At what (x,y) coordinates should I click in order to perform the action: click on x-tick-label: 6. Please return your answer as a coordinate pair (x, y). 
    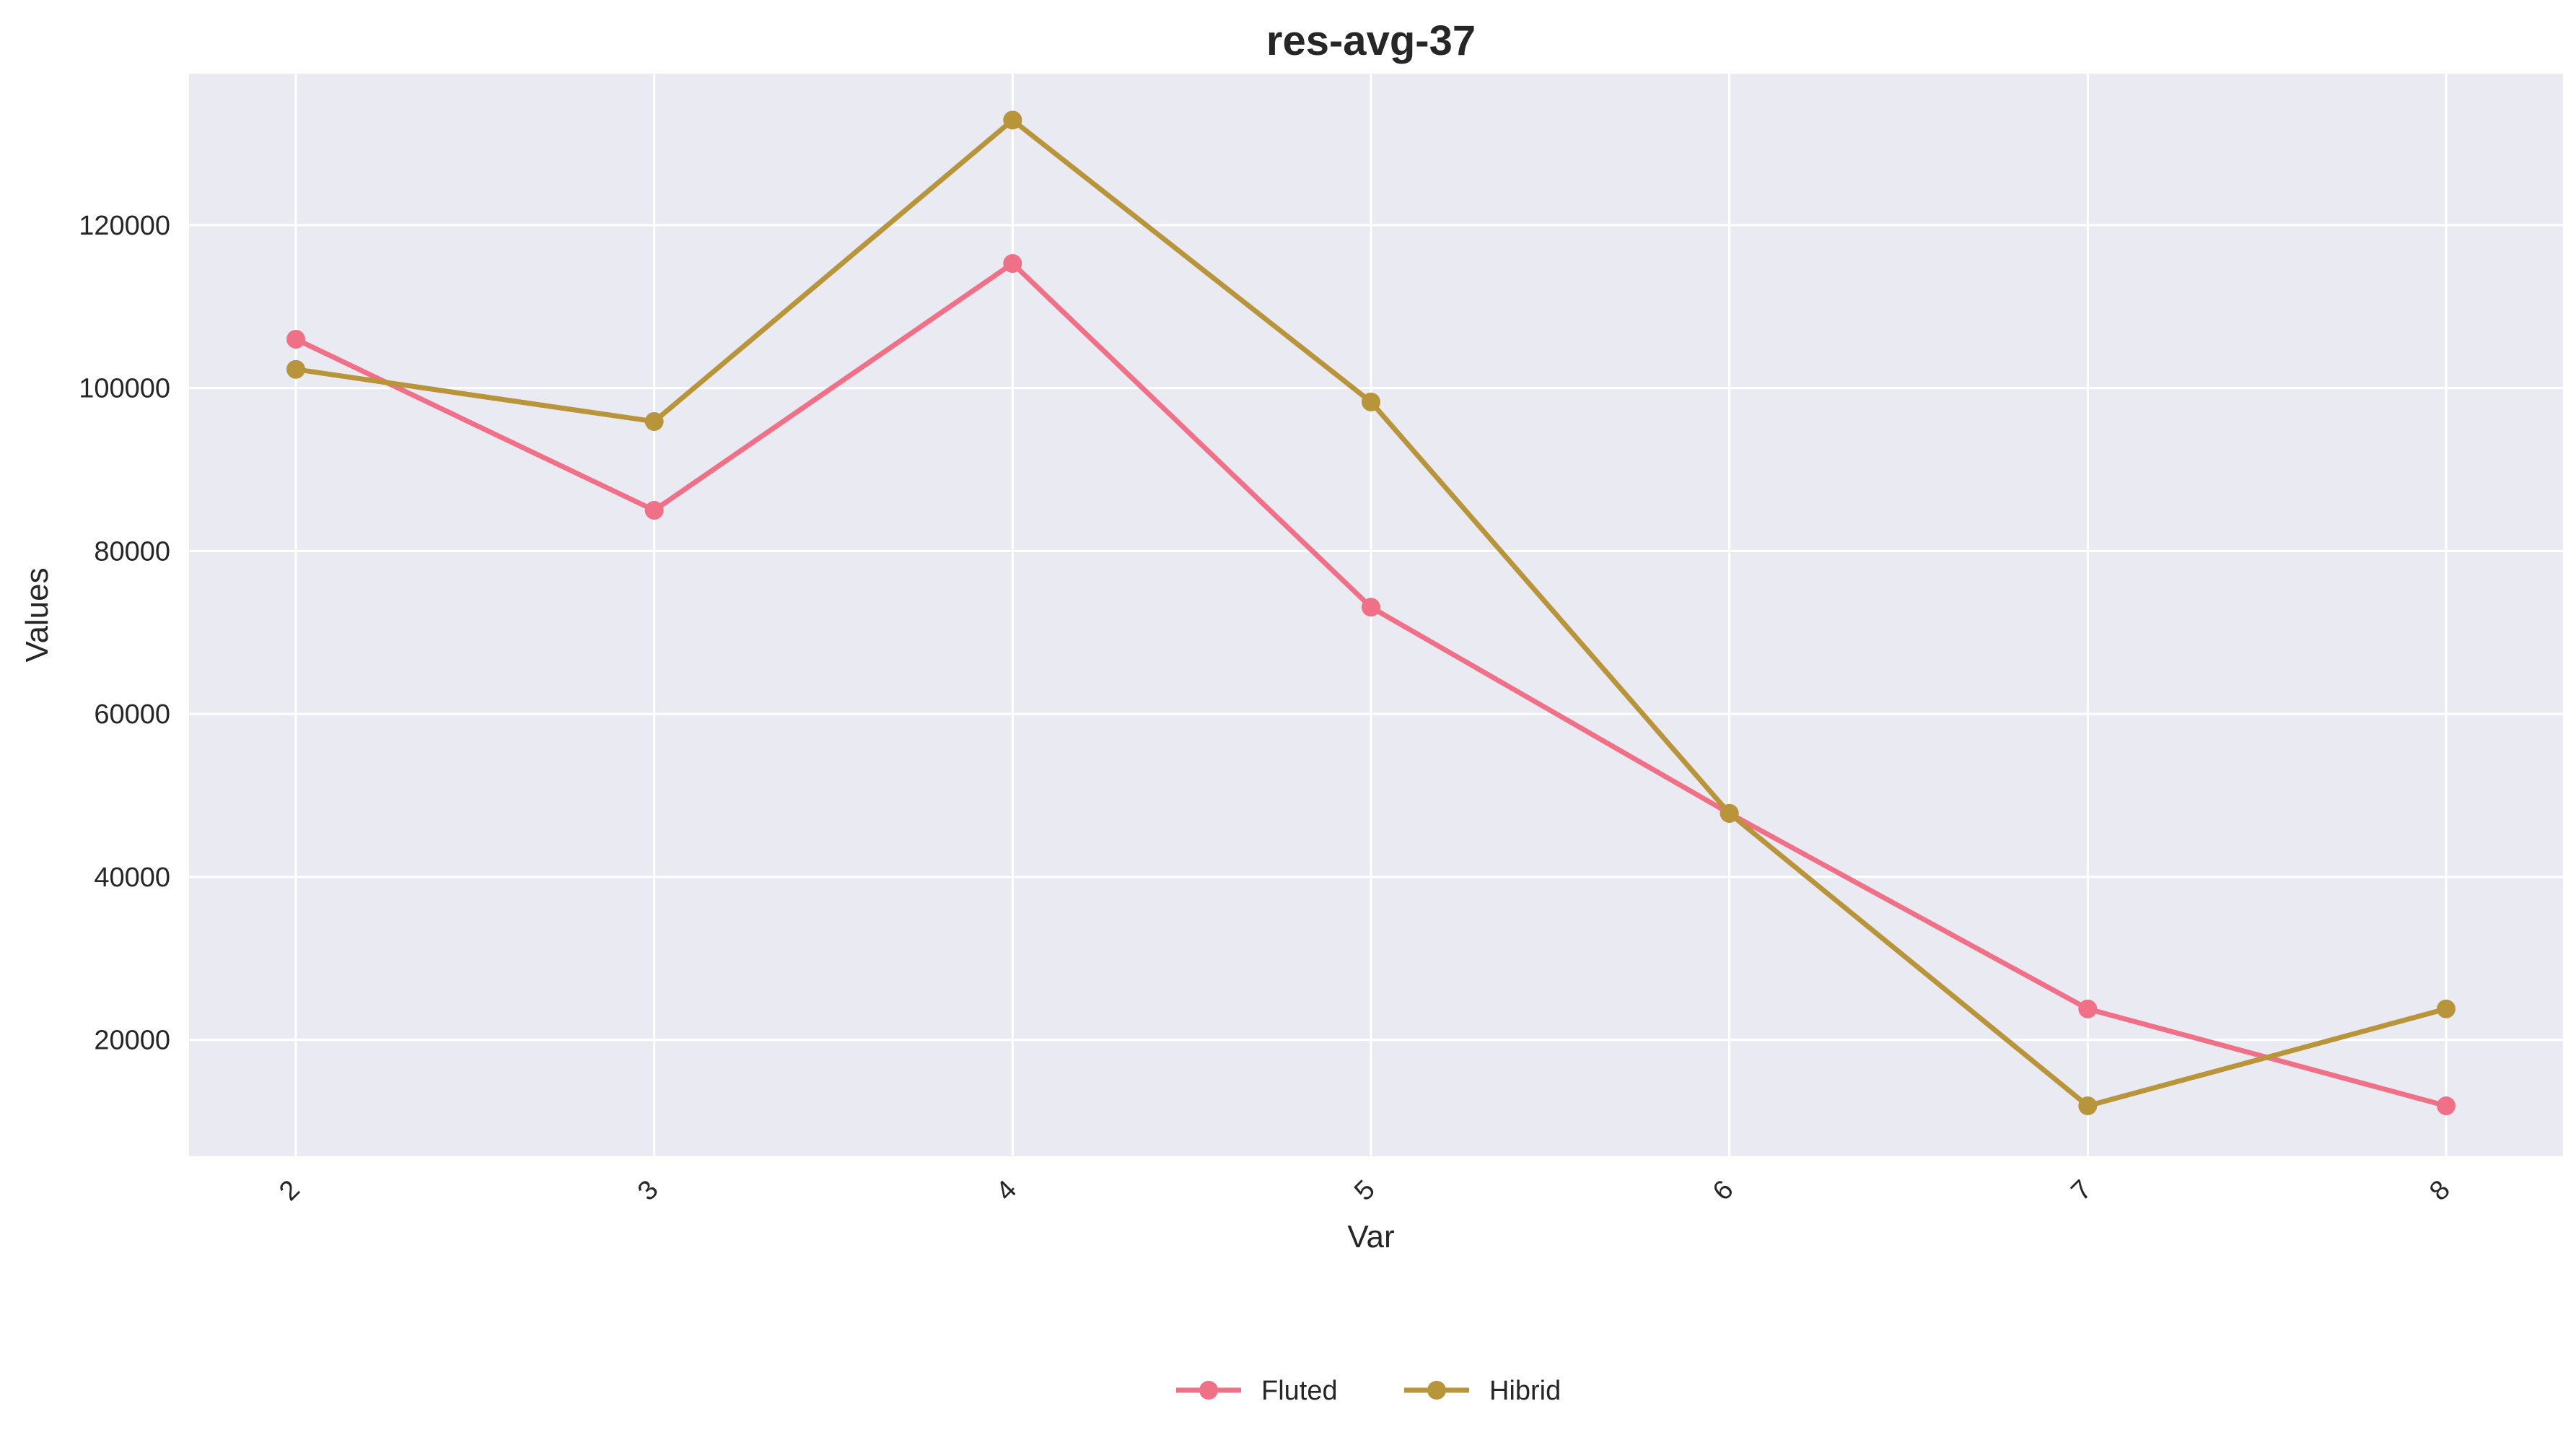
    Looking at the image, I should click on (1723, 1190).